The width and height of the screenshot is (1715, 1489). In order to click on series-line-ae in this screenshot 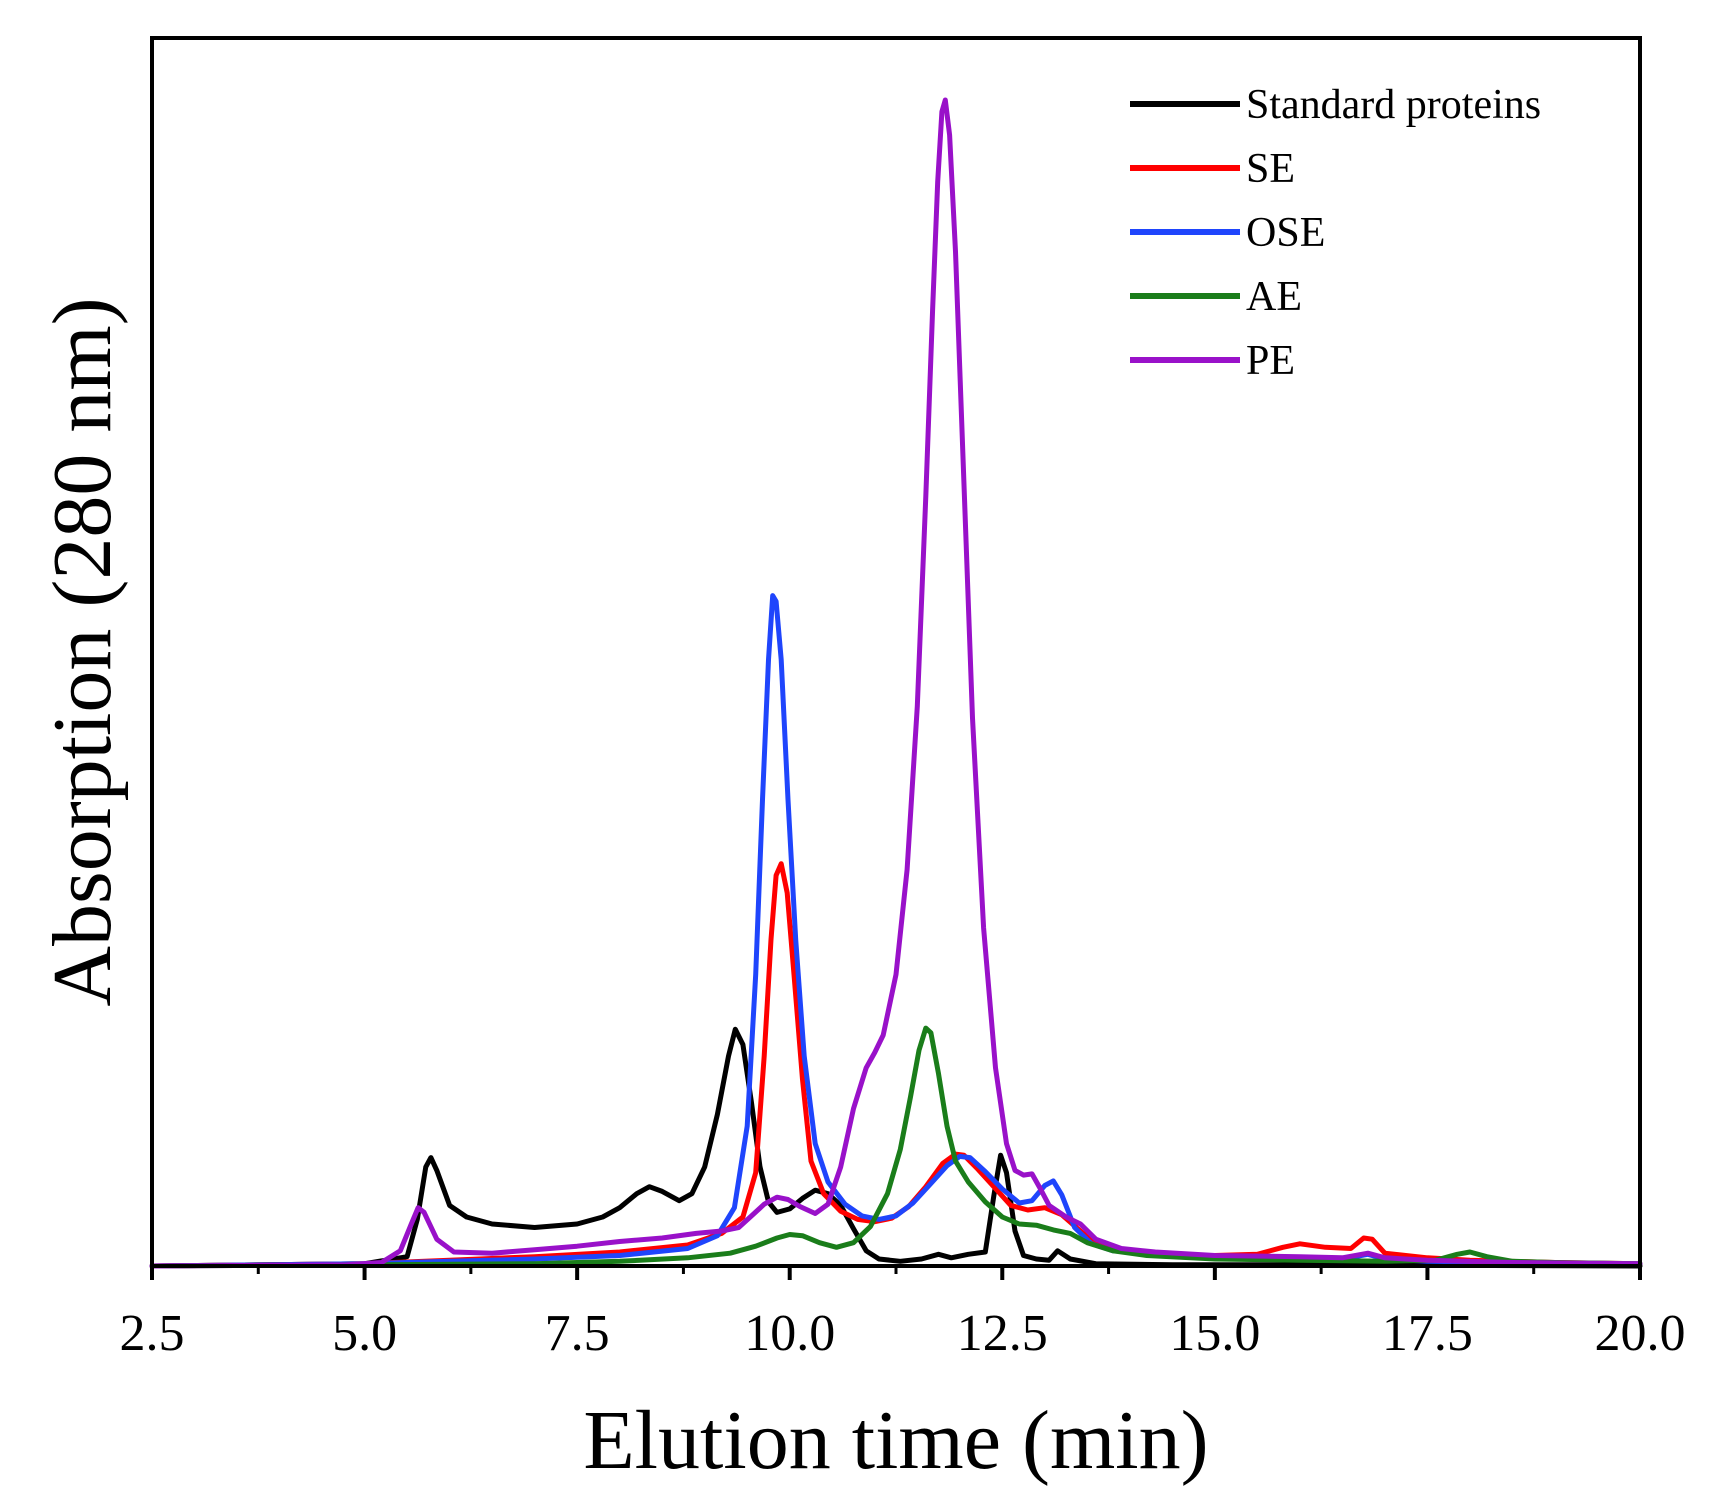, I will do `click(896, 1147)`.